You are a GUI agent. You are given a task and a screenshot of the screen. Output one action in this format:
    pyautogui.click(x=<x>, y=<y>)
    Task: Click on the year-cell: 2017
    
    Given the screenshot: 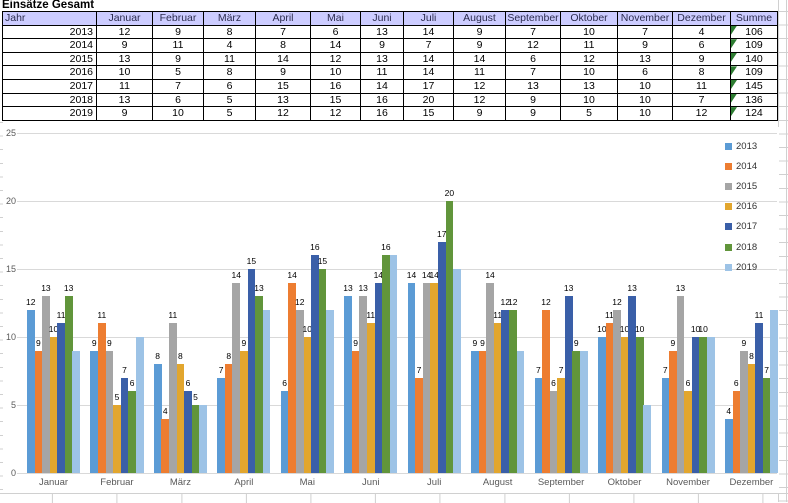 What is the action you would take?
    pyautogui.click(x=49, y=86)
    